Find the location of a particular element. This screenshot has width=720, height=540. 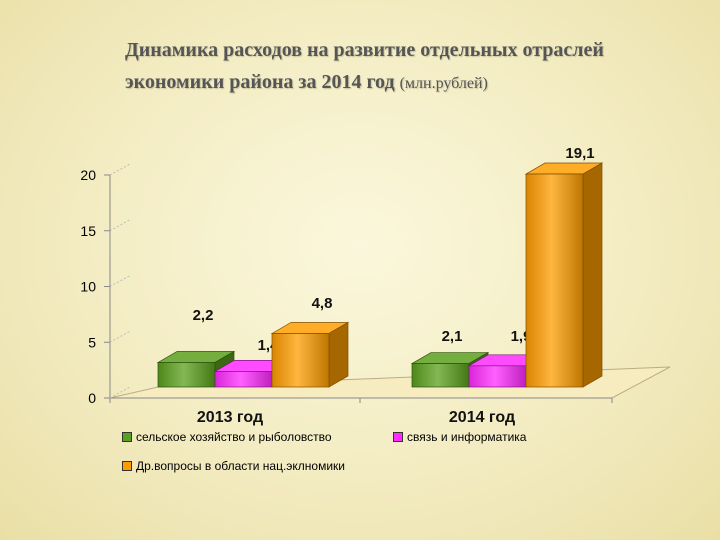

data-label: 19,1 is located at coordinates (579, 153).